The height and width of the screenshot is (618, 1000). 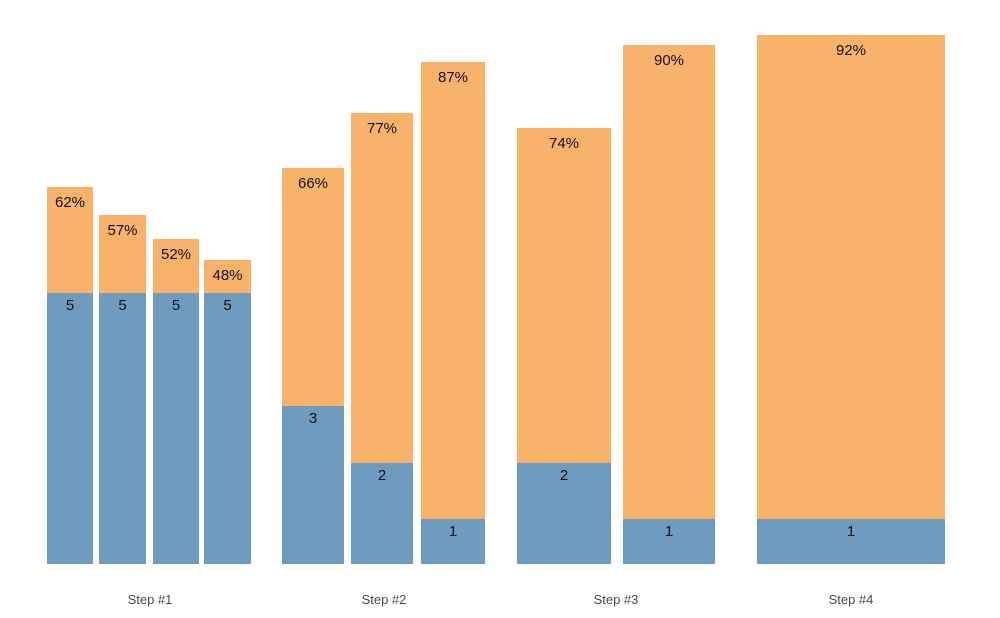 I want to click on x-axis-group-label: Step #2, so click(x=384, y=599).